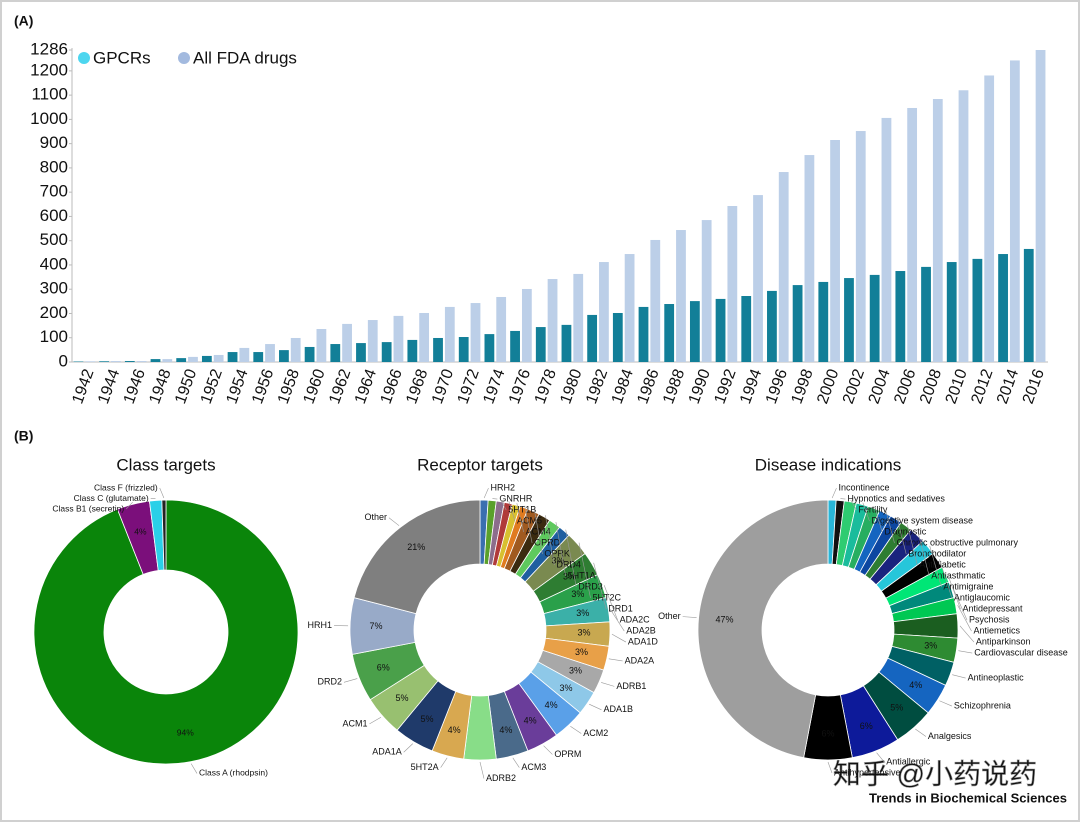  What do you see at coordinates (640, 660) in the screenshot?
I see `category-label: ADA2A` at bounding box center [640, 660].